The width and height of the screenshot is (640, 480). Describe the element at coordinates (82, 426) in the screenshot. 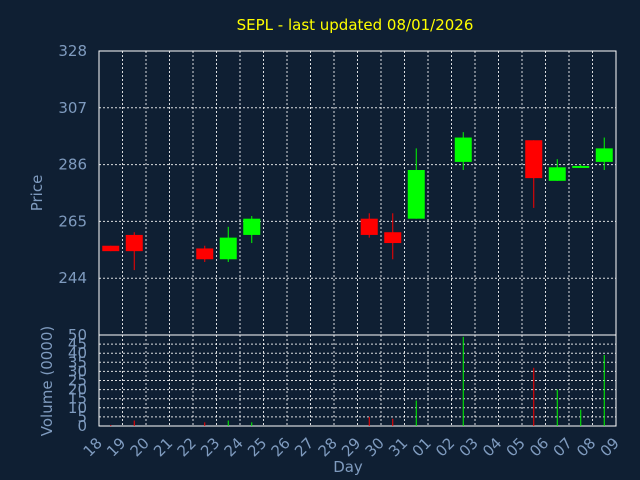

I see `volume-y-tick-label: 0` at that location.